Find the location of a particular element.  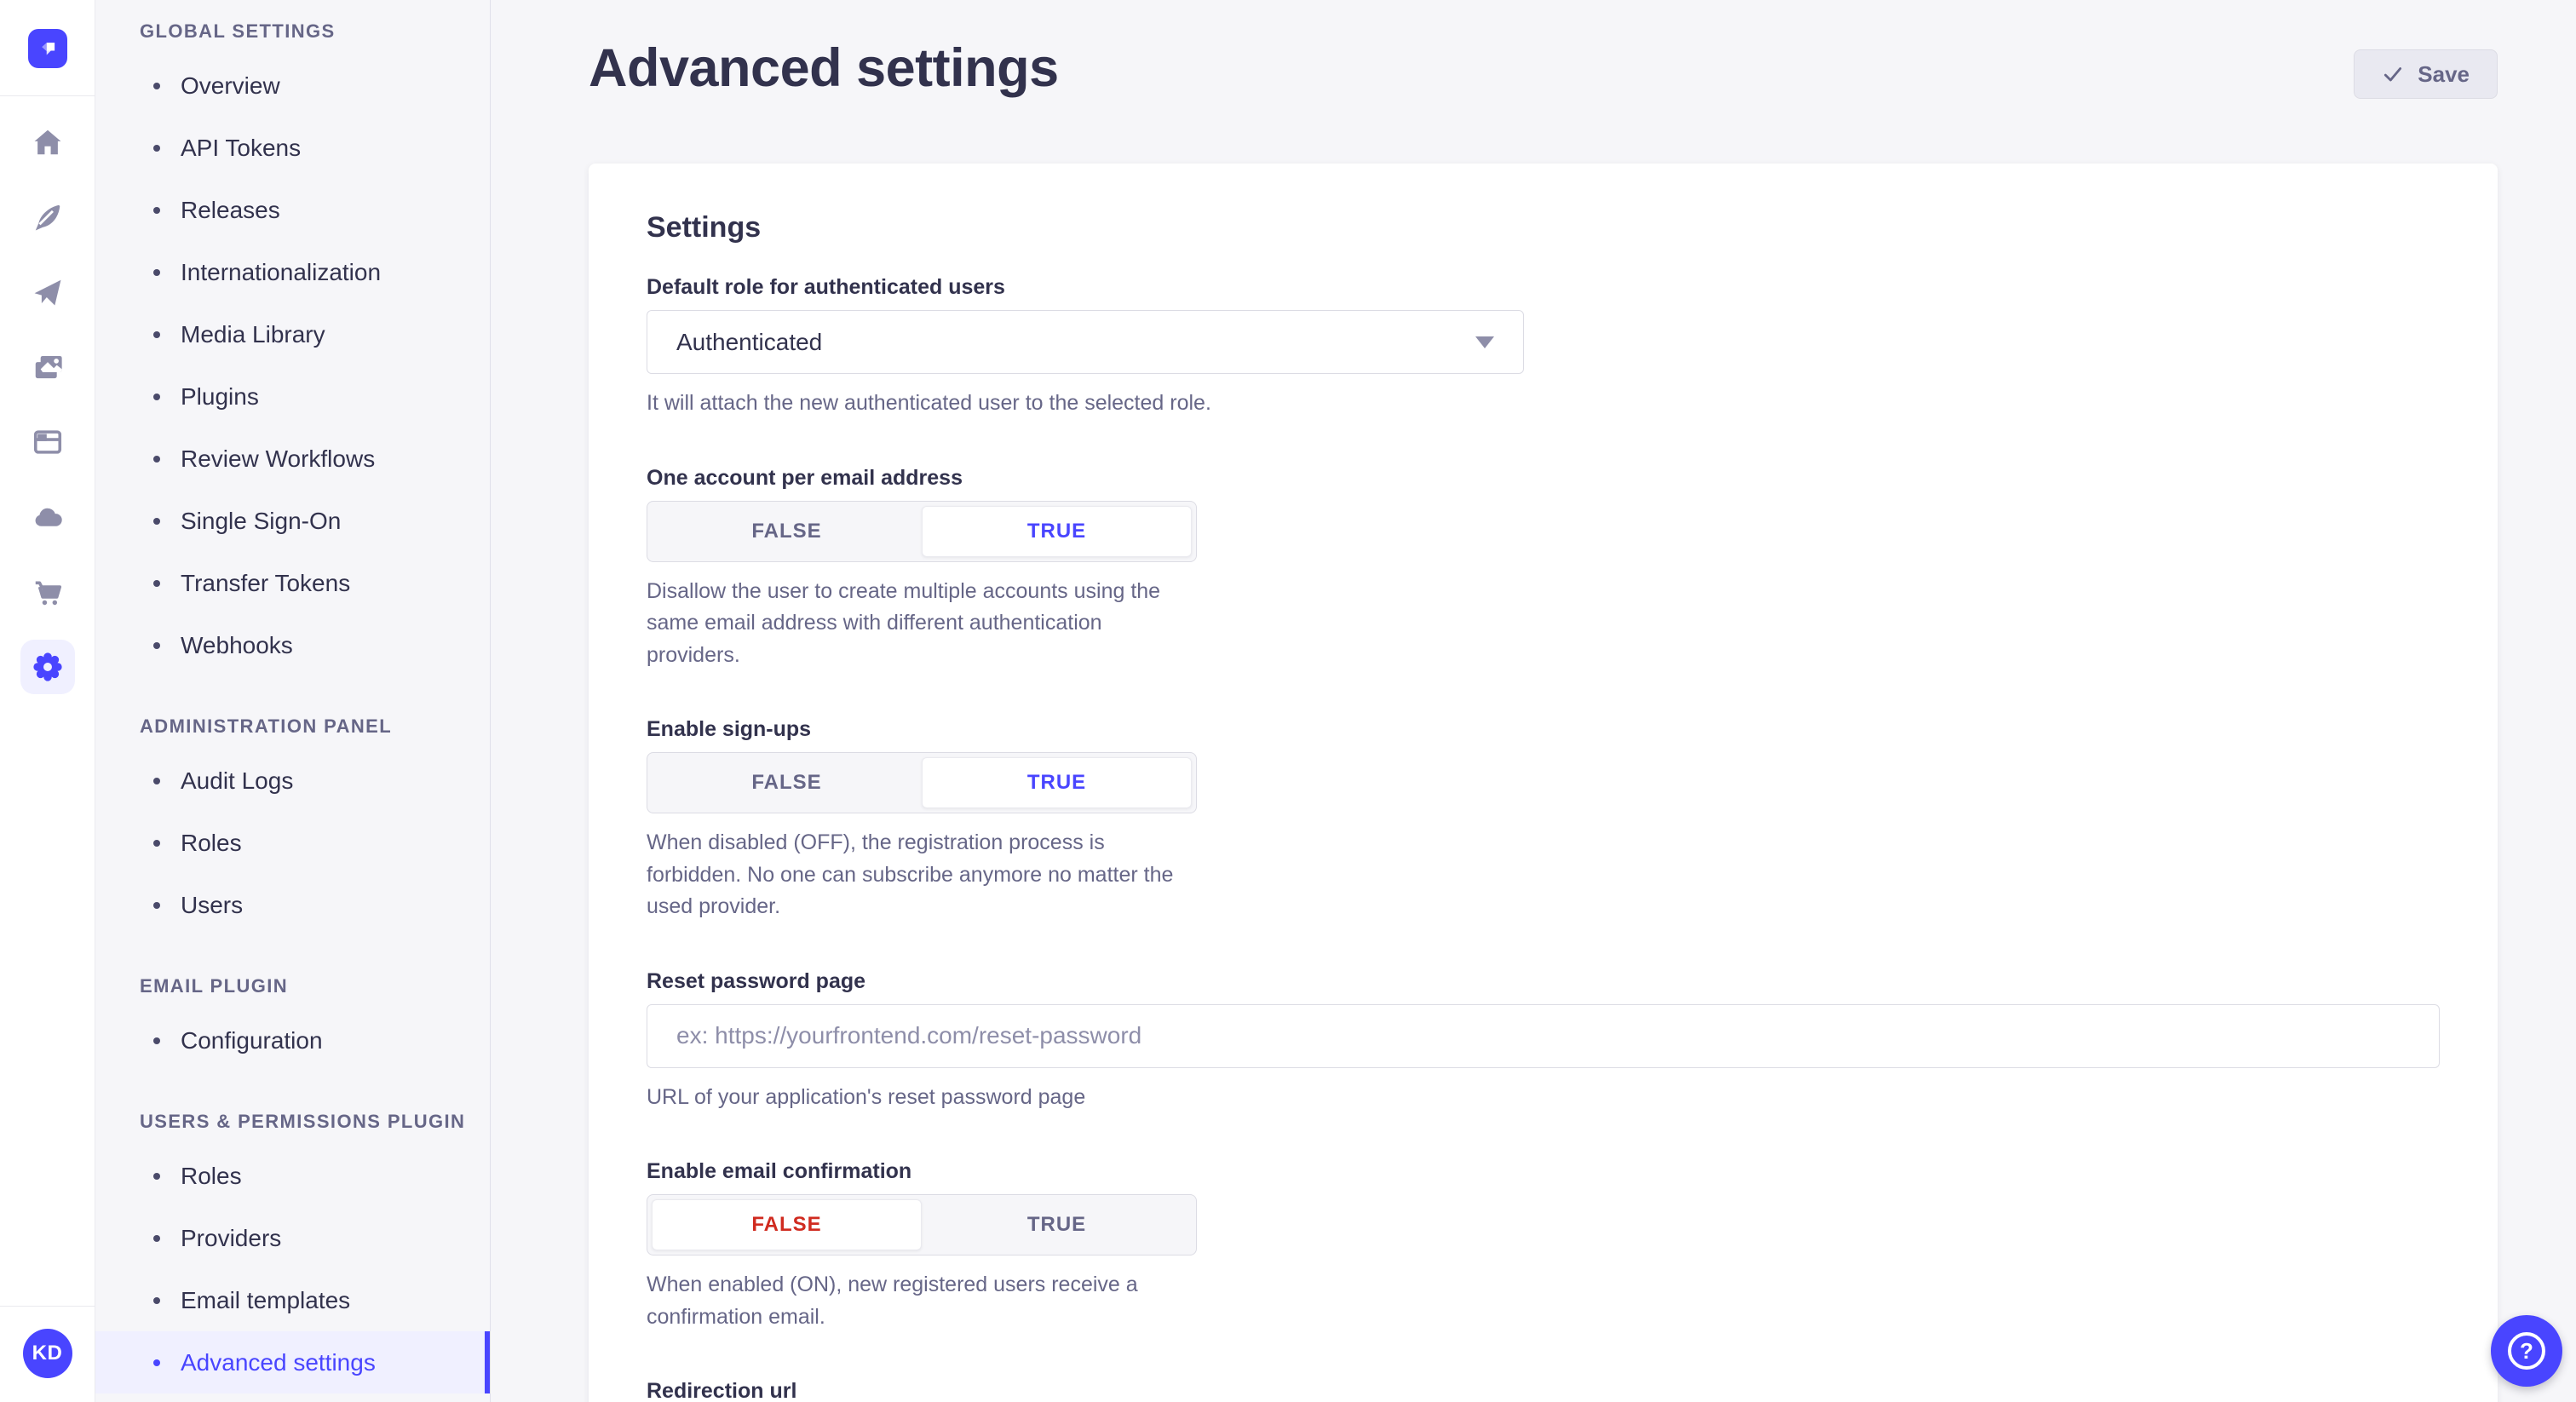

email-confirmation-toggle: FALSE TRUE is located at coordinates (922, 1224).